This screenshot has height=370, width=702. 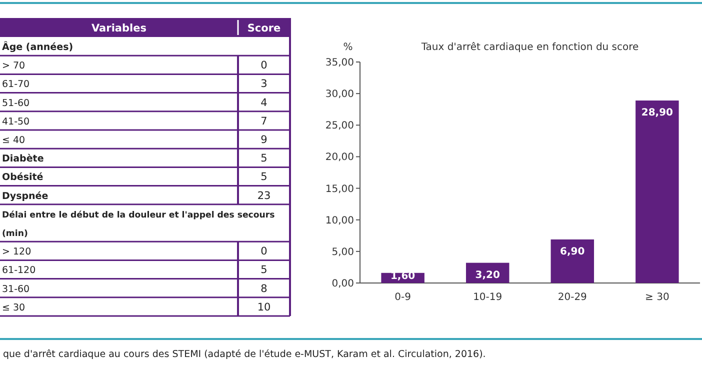 I want to click on y-tick-label: 30,00, so click(x=339, y=94).